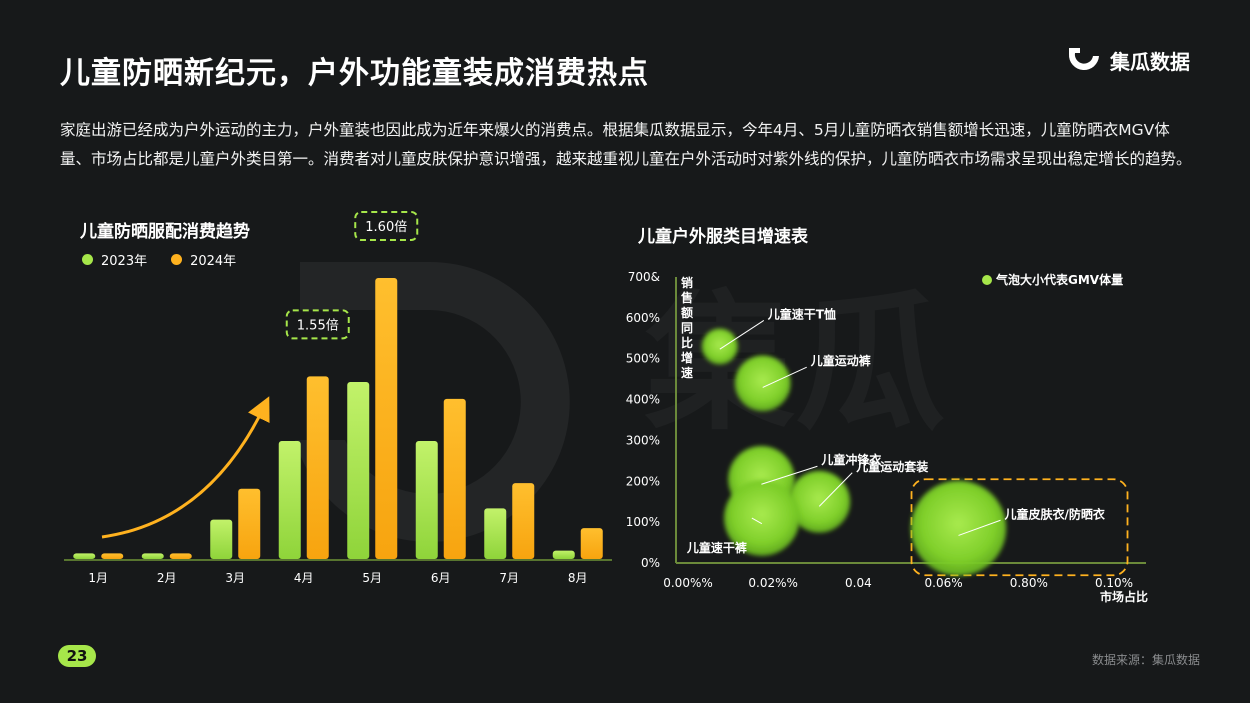 This screenshot has height=703, width=1250. Describe the element at coordinates (354, 73) in the screenshot. I see `page-title: 儿童防晒新纪元，户外功能童装成消费热点` at that location.